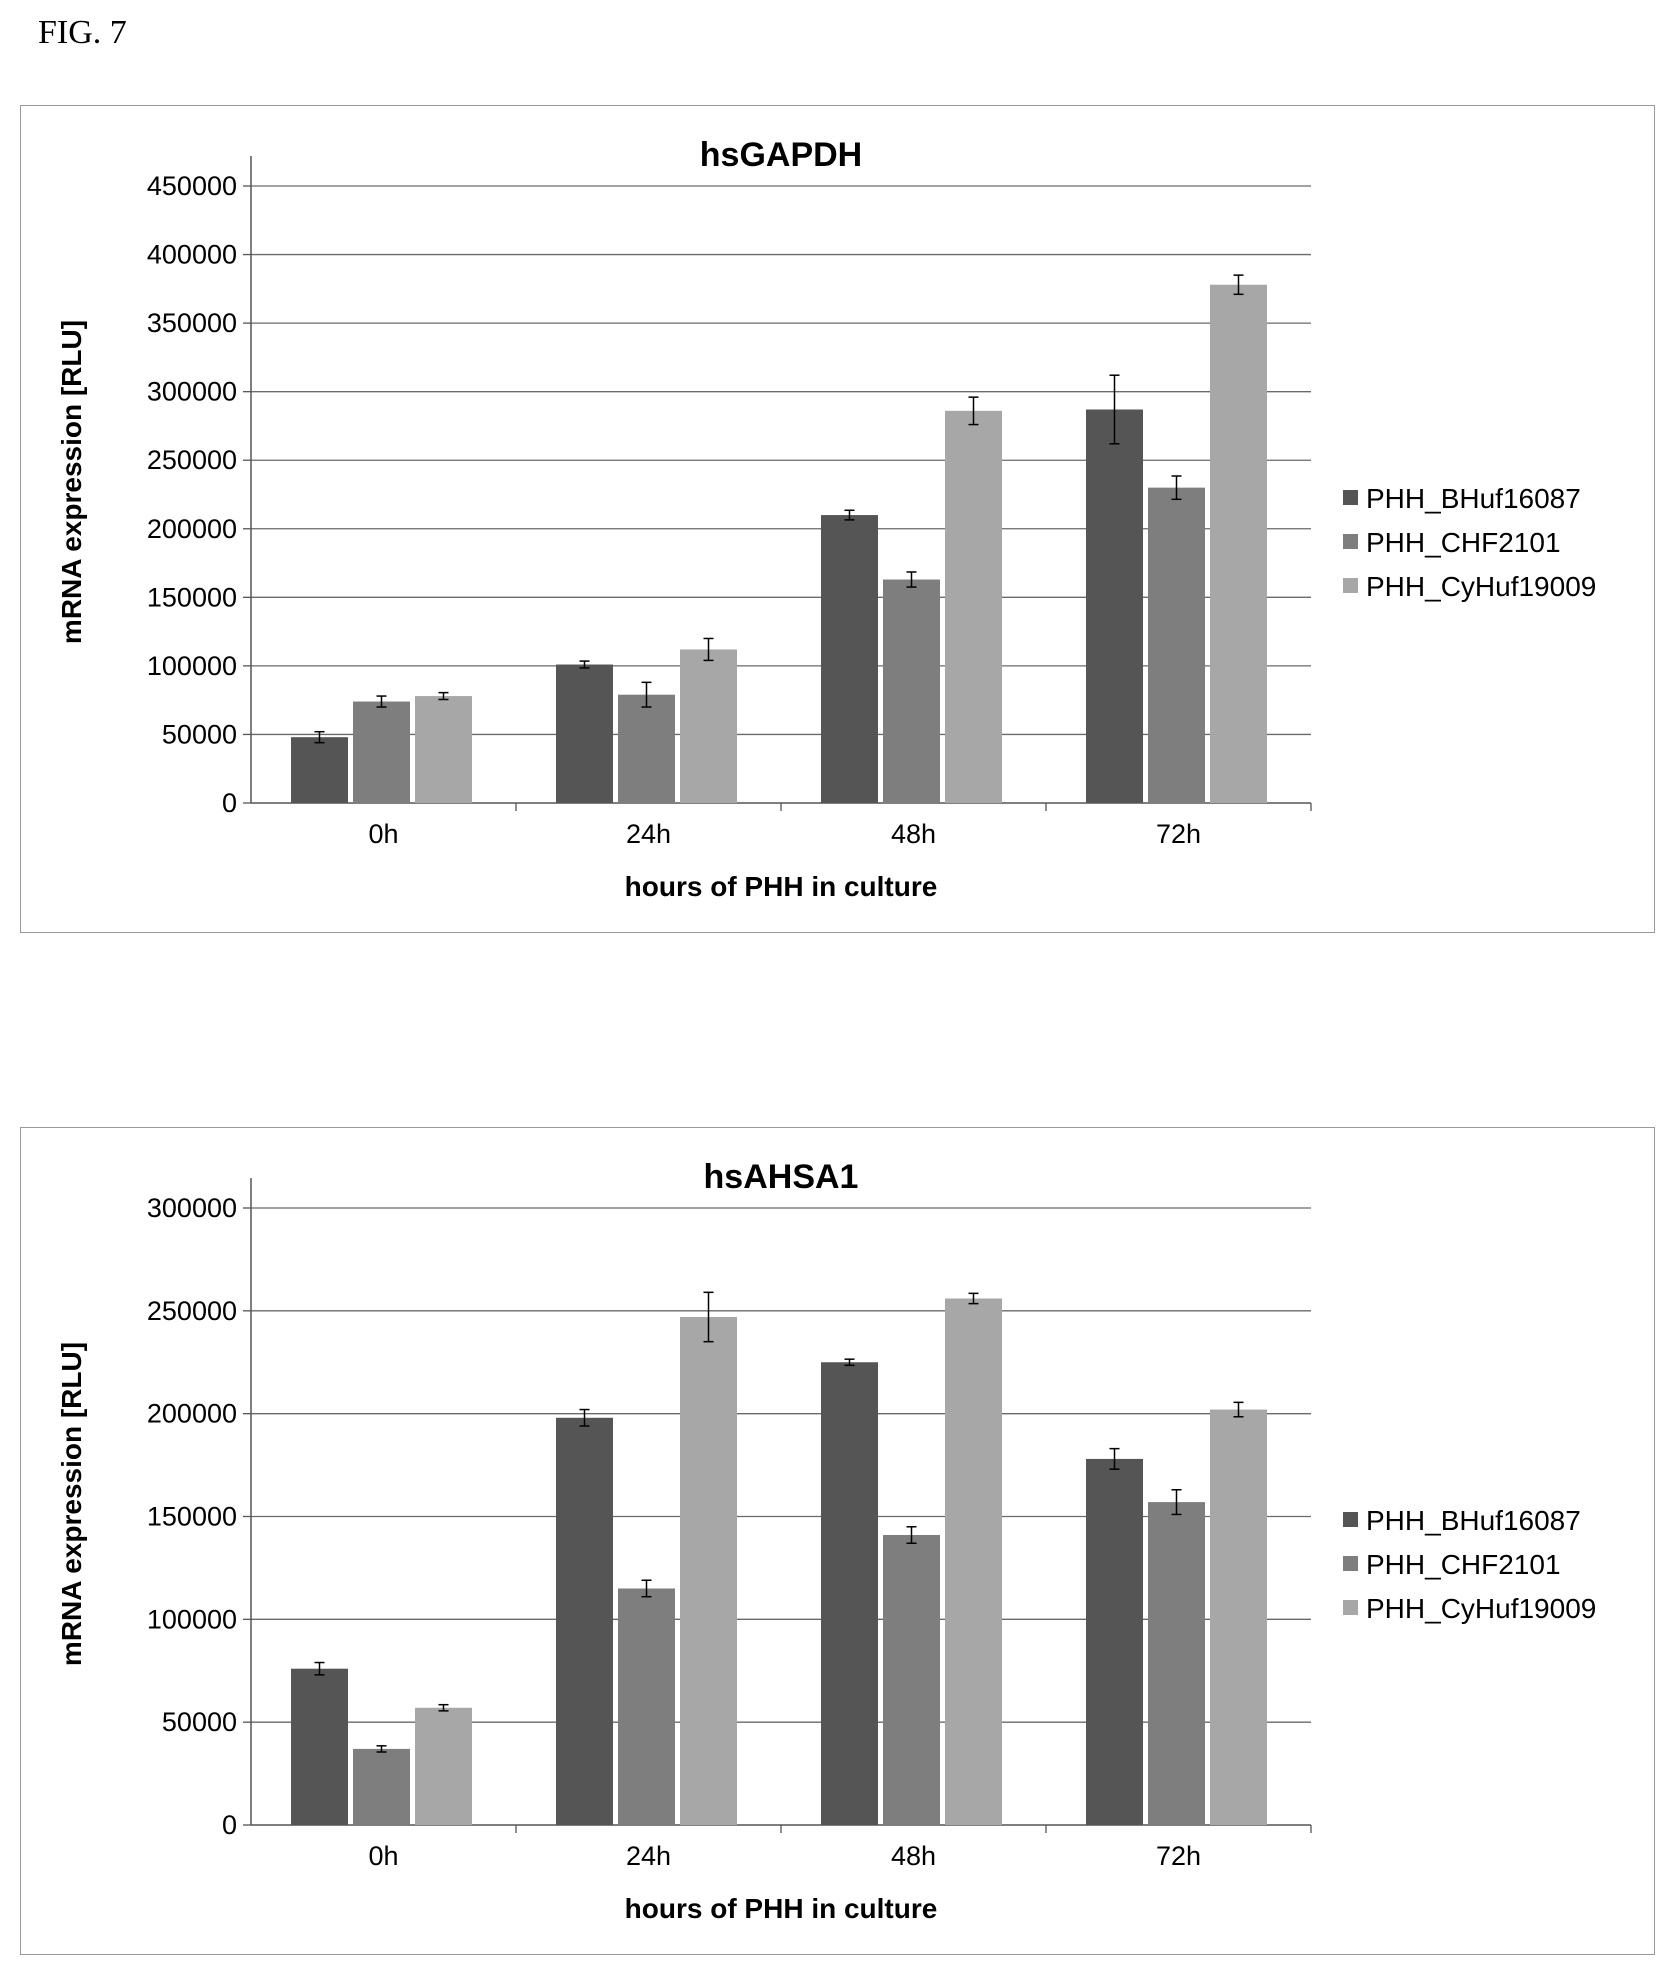 Image resolution: width=1675 pixels, height=1974 pixels. What do you see at coordinates (82, 32) in the screenshot?
I see `figure-label: FIG. 7` at bounding box center [82, 32].